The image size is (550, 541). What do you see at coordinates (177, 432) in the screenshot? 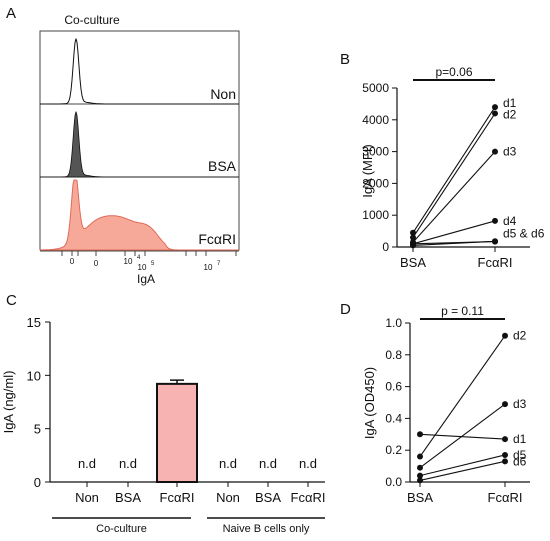
I see `bar` at bounding box center [177, 432].